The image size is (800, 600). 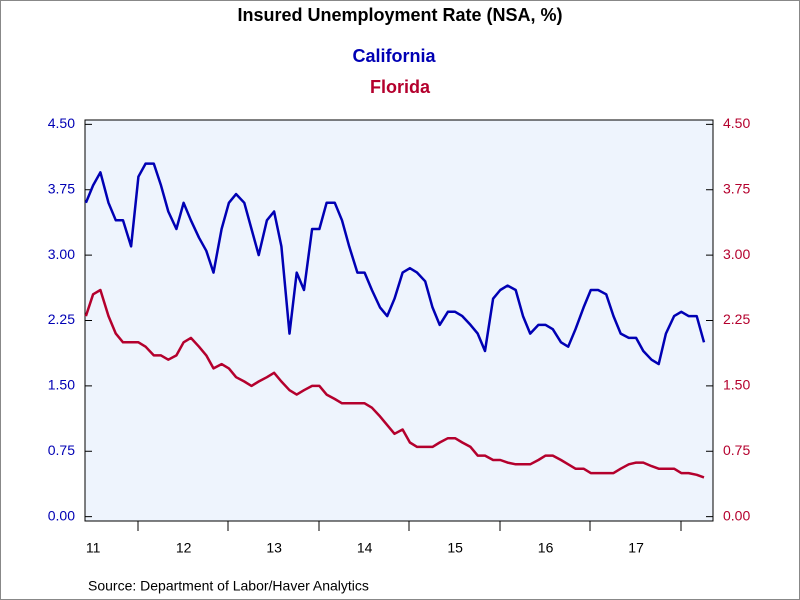 What do you see at coordinates (736, 319) in the screenshot?
I see `y2-tick-label: 2.25` at bounding box center [736, 319].